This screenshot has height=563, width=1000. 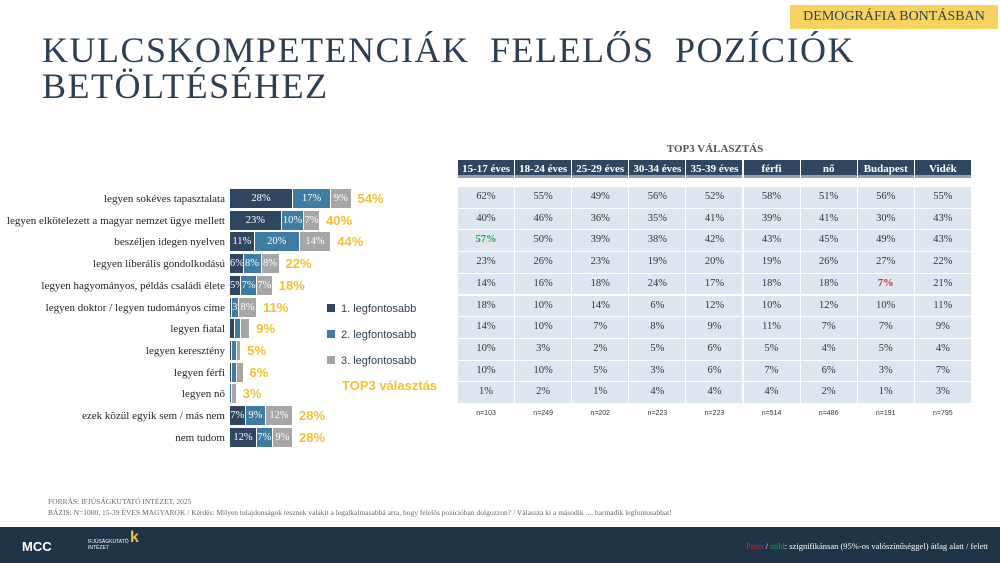 What do you see at coordinates (714, 262) in the screenshot?
I see `table-cell: 20%` at bounding box center [714, 262].